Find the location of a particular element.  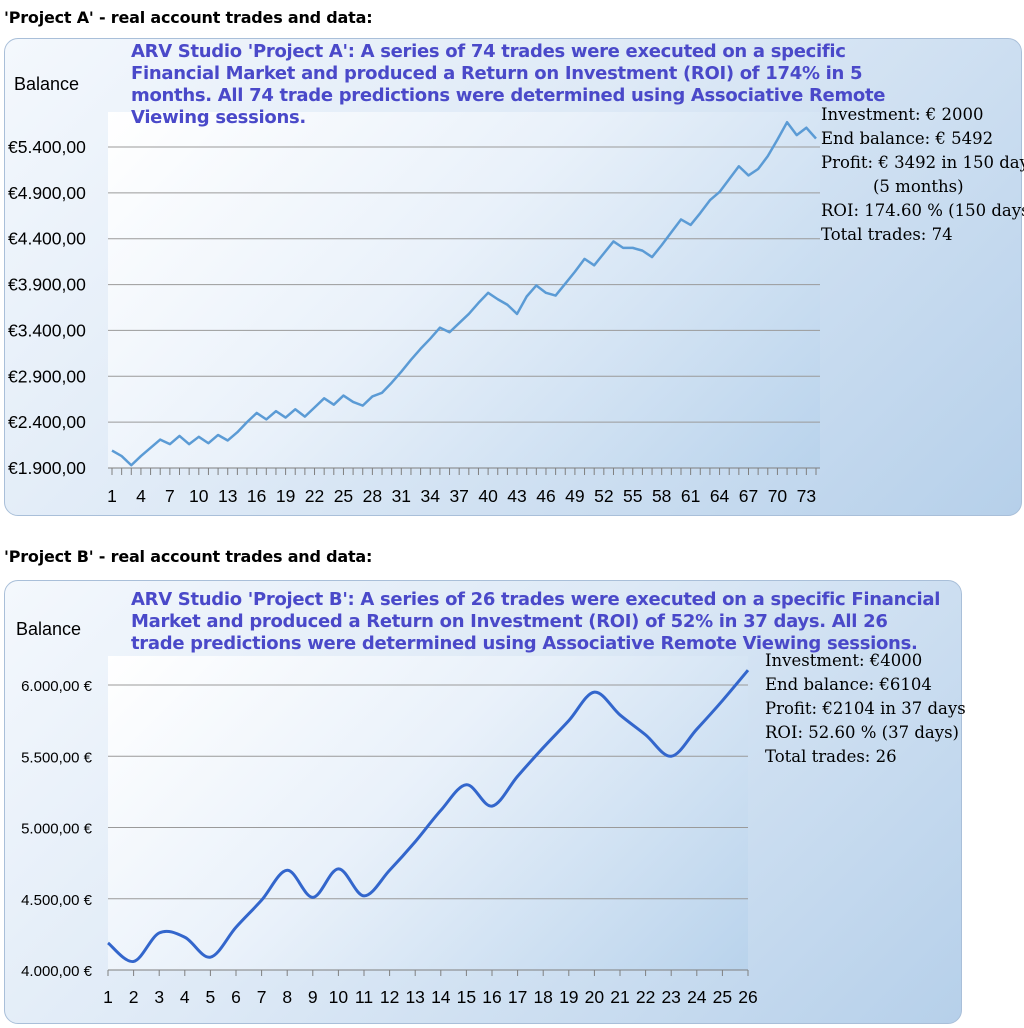

project-a-y-tick-label: €4.900,00 is located at coordinates (47, 193).